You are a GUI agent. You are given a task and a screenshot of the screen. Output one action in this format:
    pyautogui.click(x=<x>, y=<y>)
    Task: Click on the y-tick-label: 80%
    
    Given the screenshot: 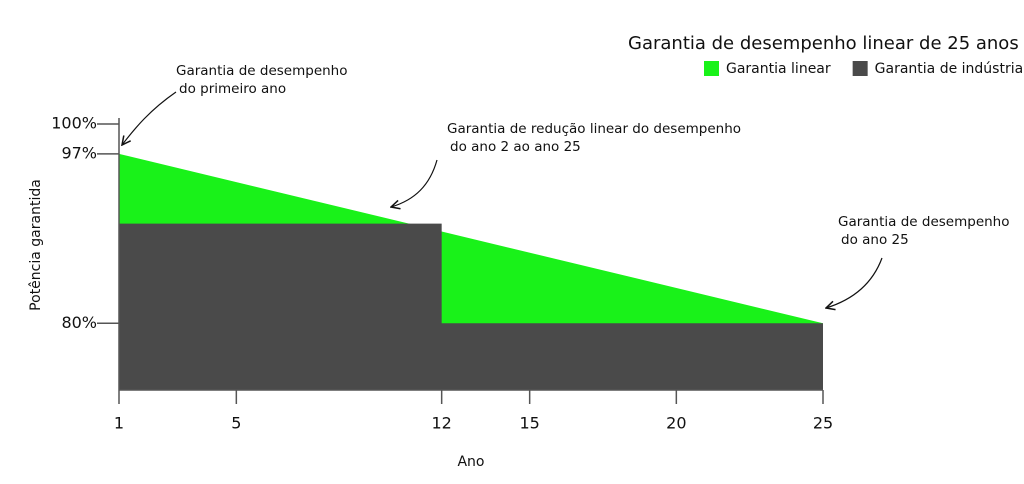 What is the action you would take?
    pyautogui.click(x=79, y=322)
    